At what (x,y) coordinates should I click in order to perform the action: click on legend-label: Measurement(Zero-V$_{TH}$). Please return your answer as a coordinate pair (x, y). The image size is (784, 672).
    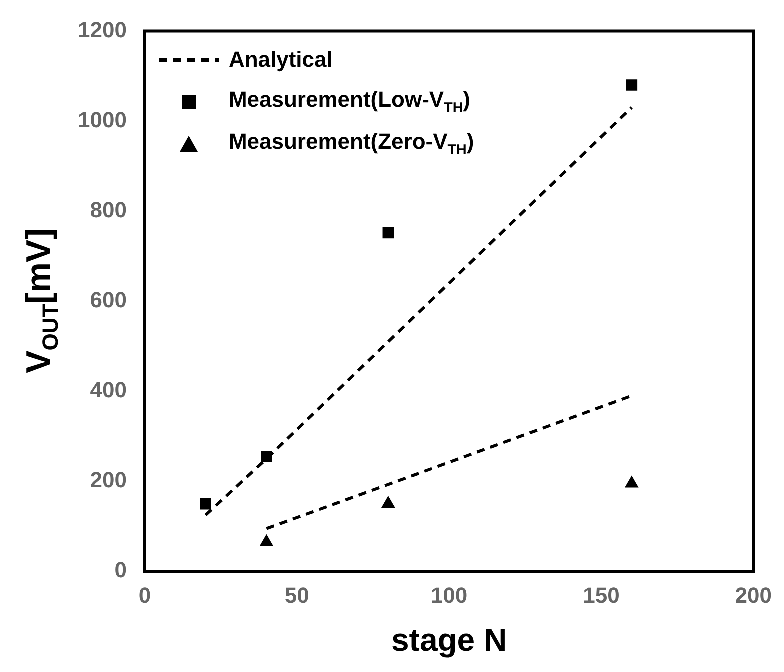
    Looking at the image, I should click on (351, 144).